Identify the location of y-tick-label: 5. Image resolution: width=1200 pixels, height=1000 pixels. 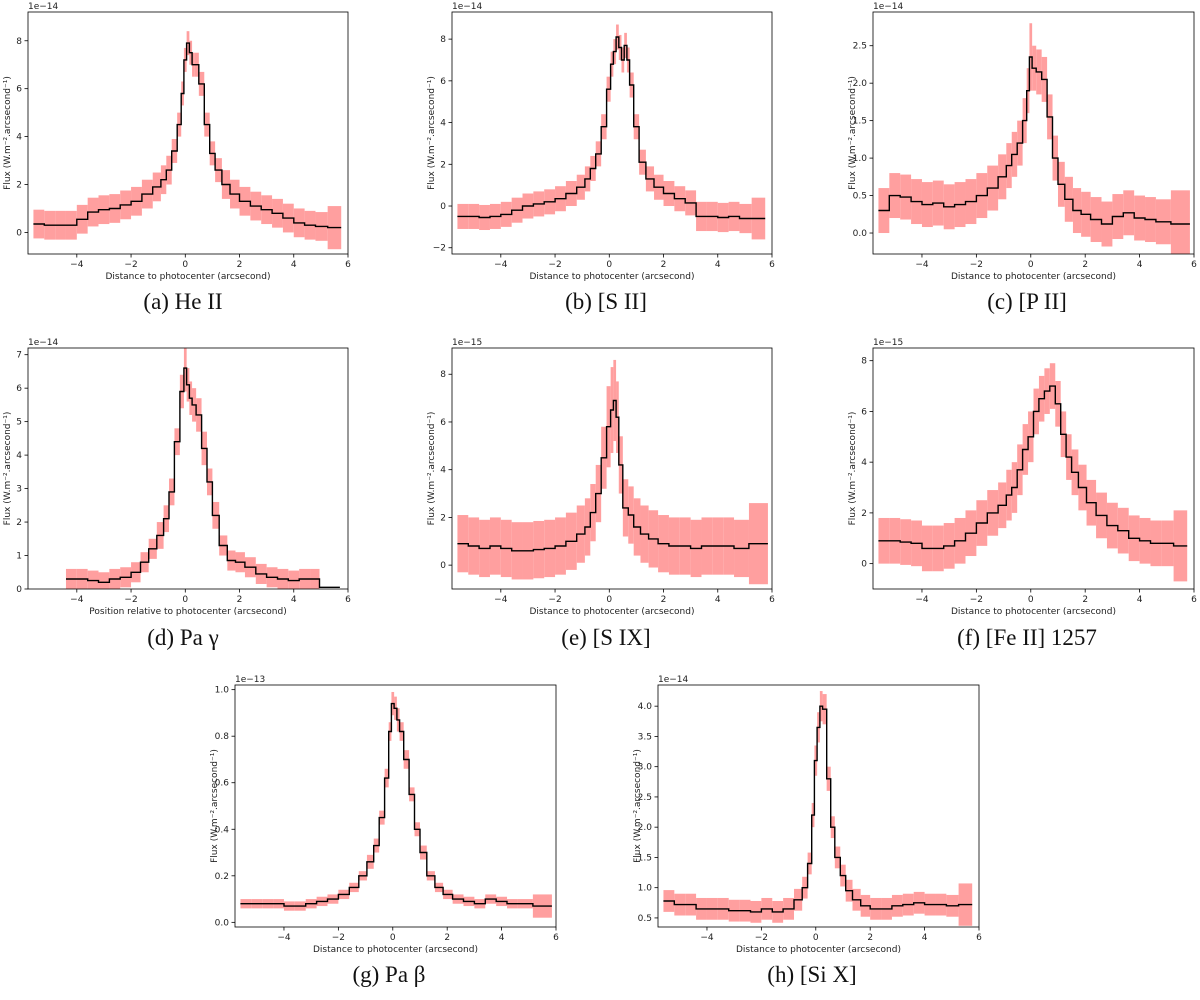
(19, 423).